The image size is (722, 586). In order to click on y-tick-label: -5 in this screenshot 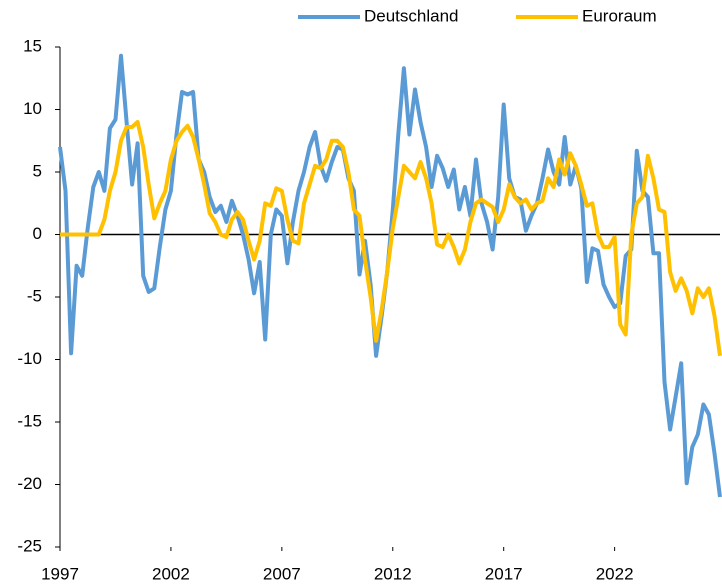, I will do `click(34, 295)`.